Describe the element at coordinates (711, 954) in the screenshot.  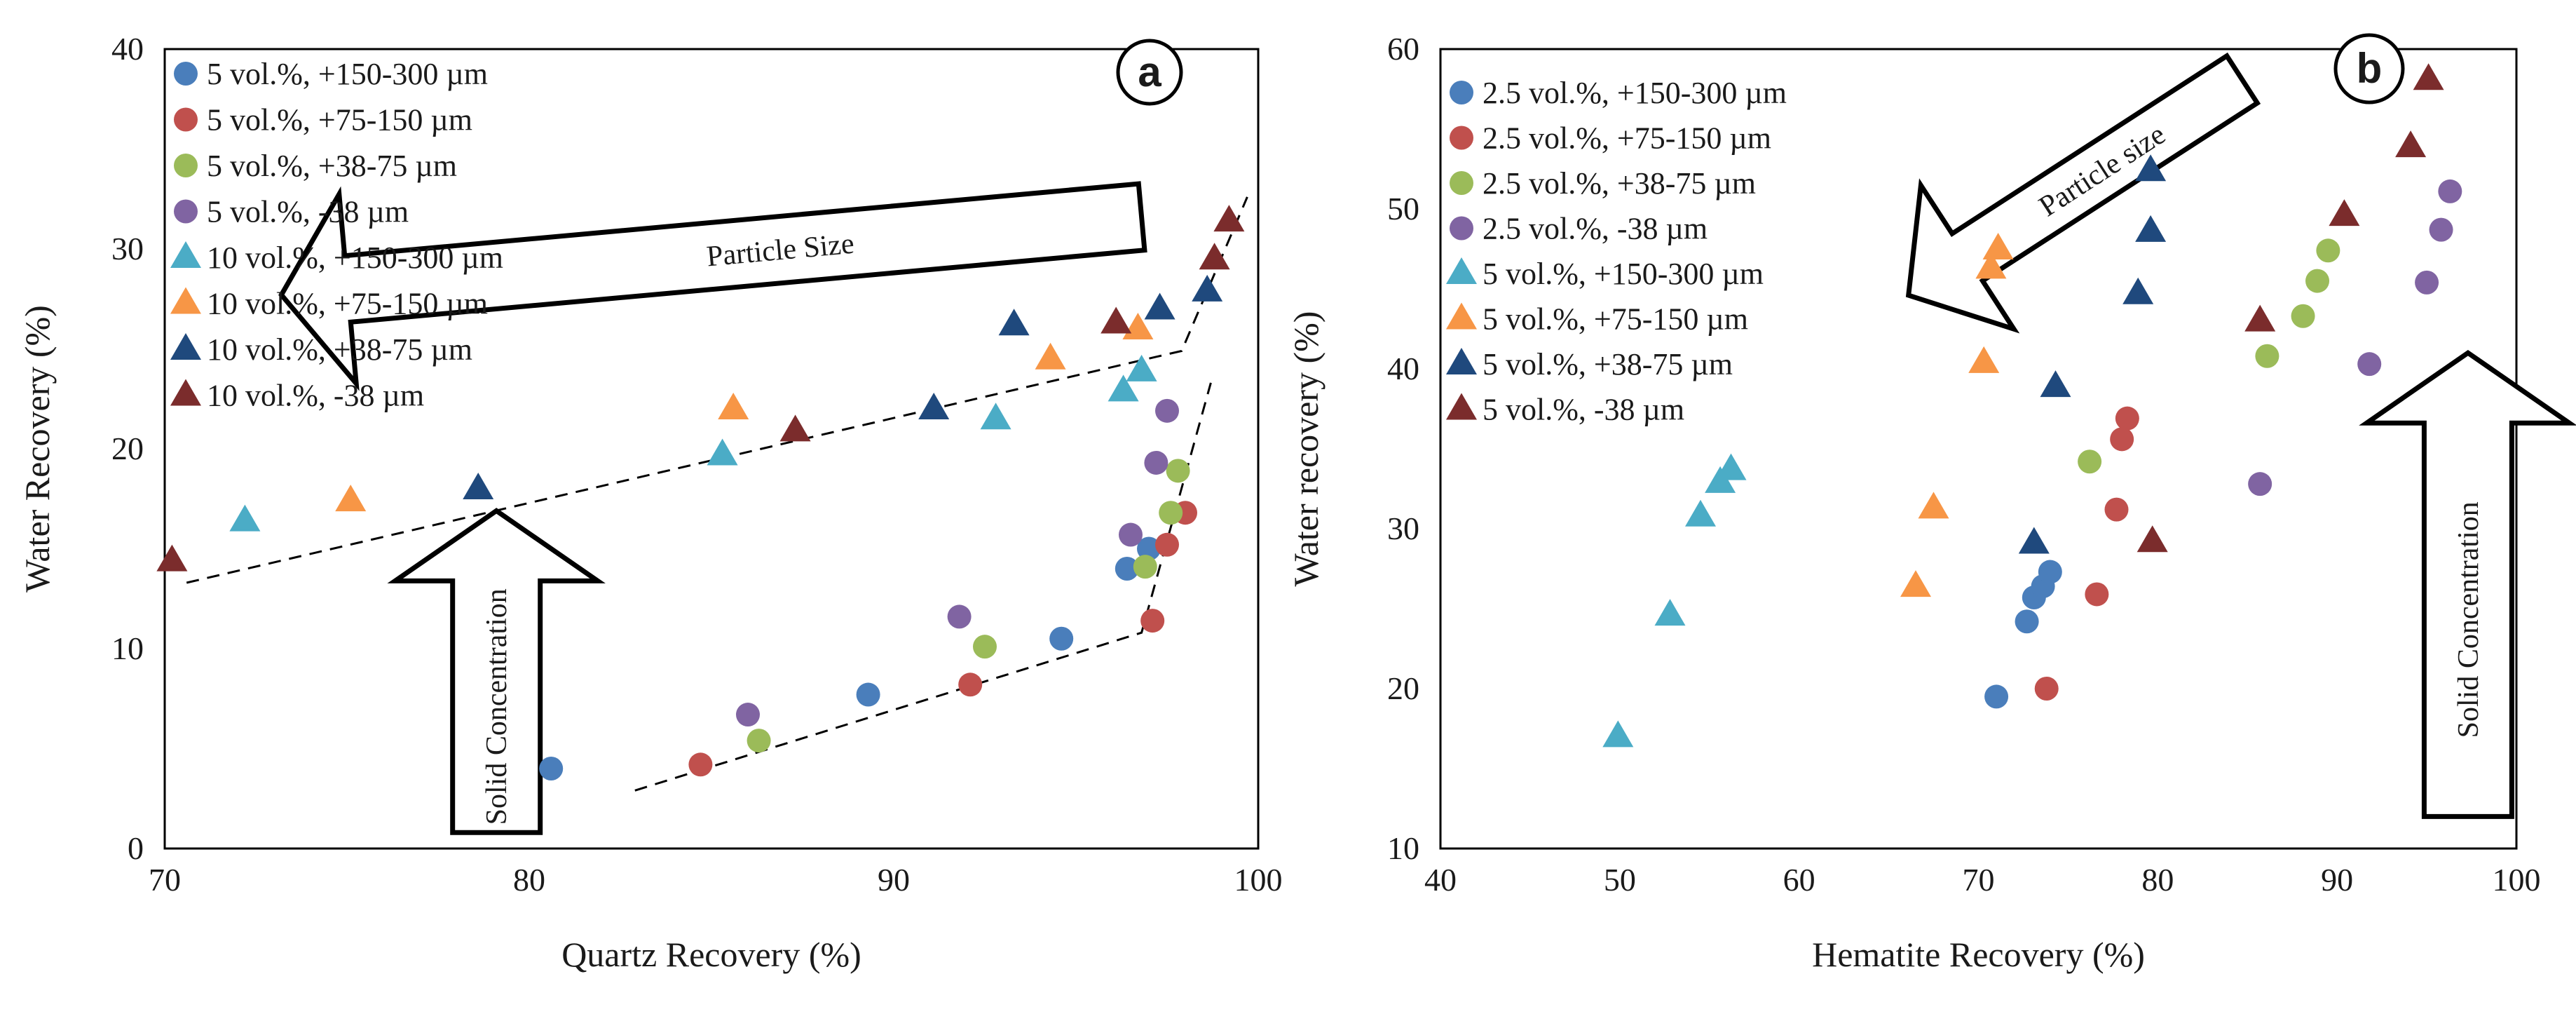
I see `x-axis-label: Quartz Recovery (%)` at that location.